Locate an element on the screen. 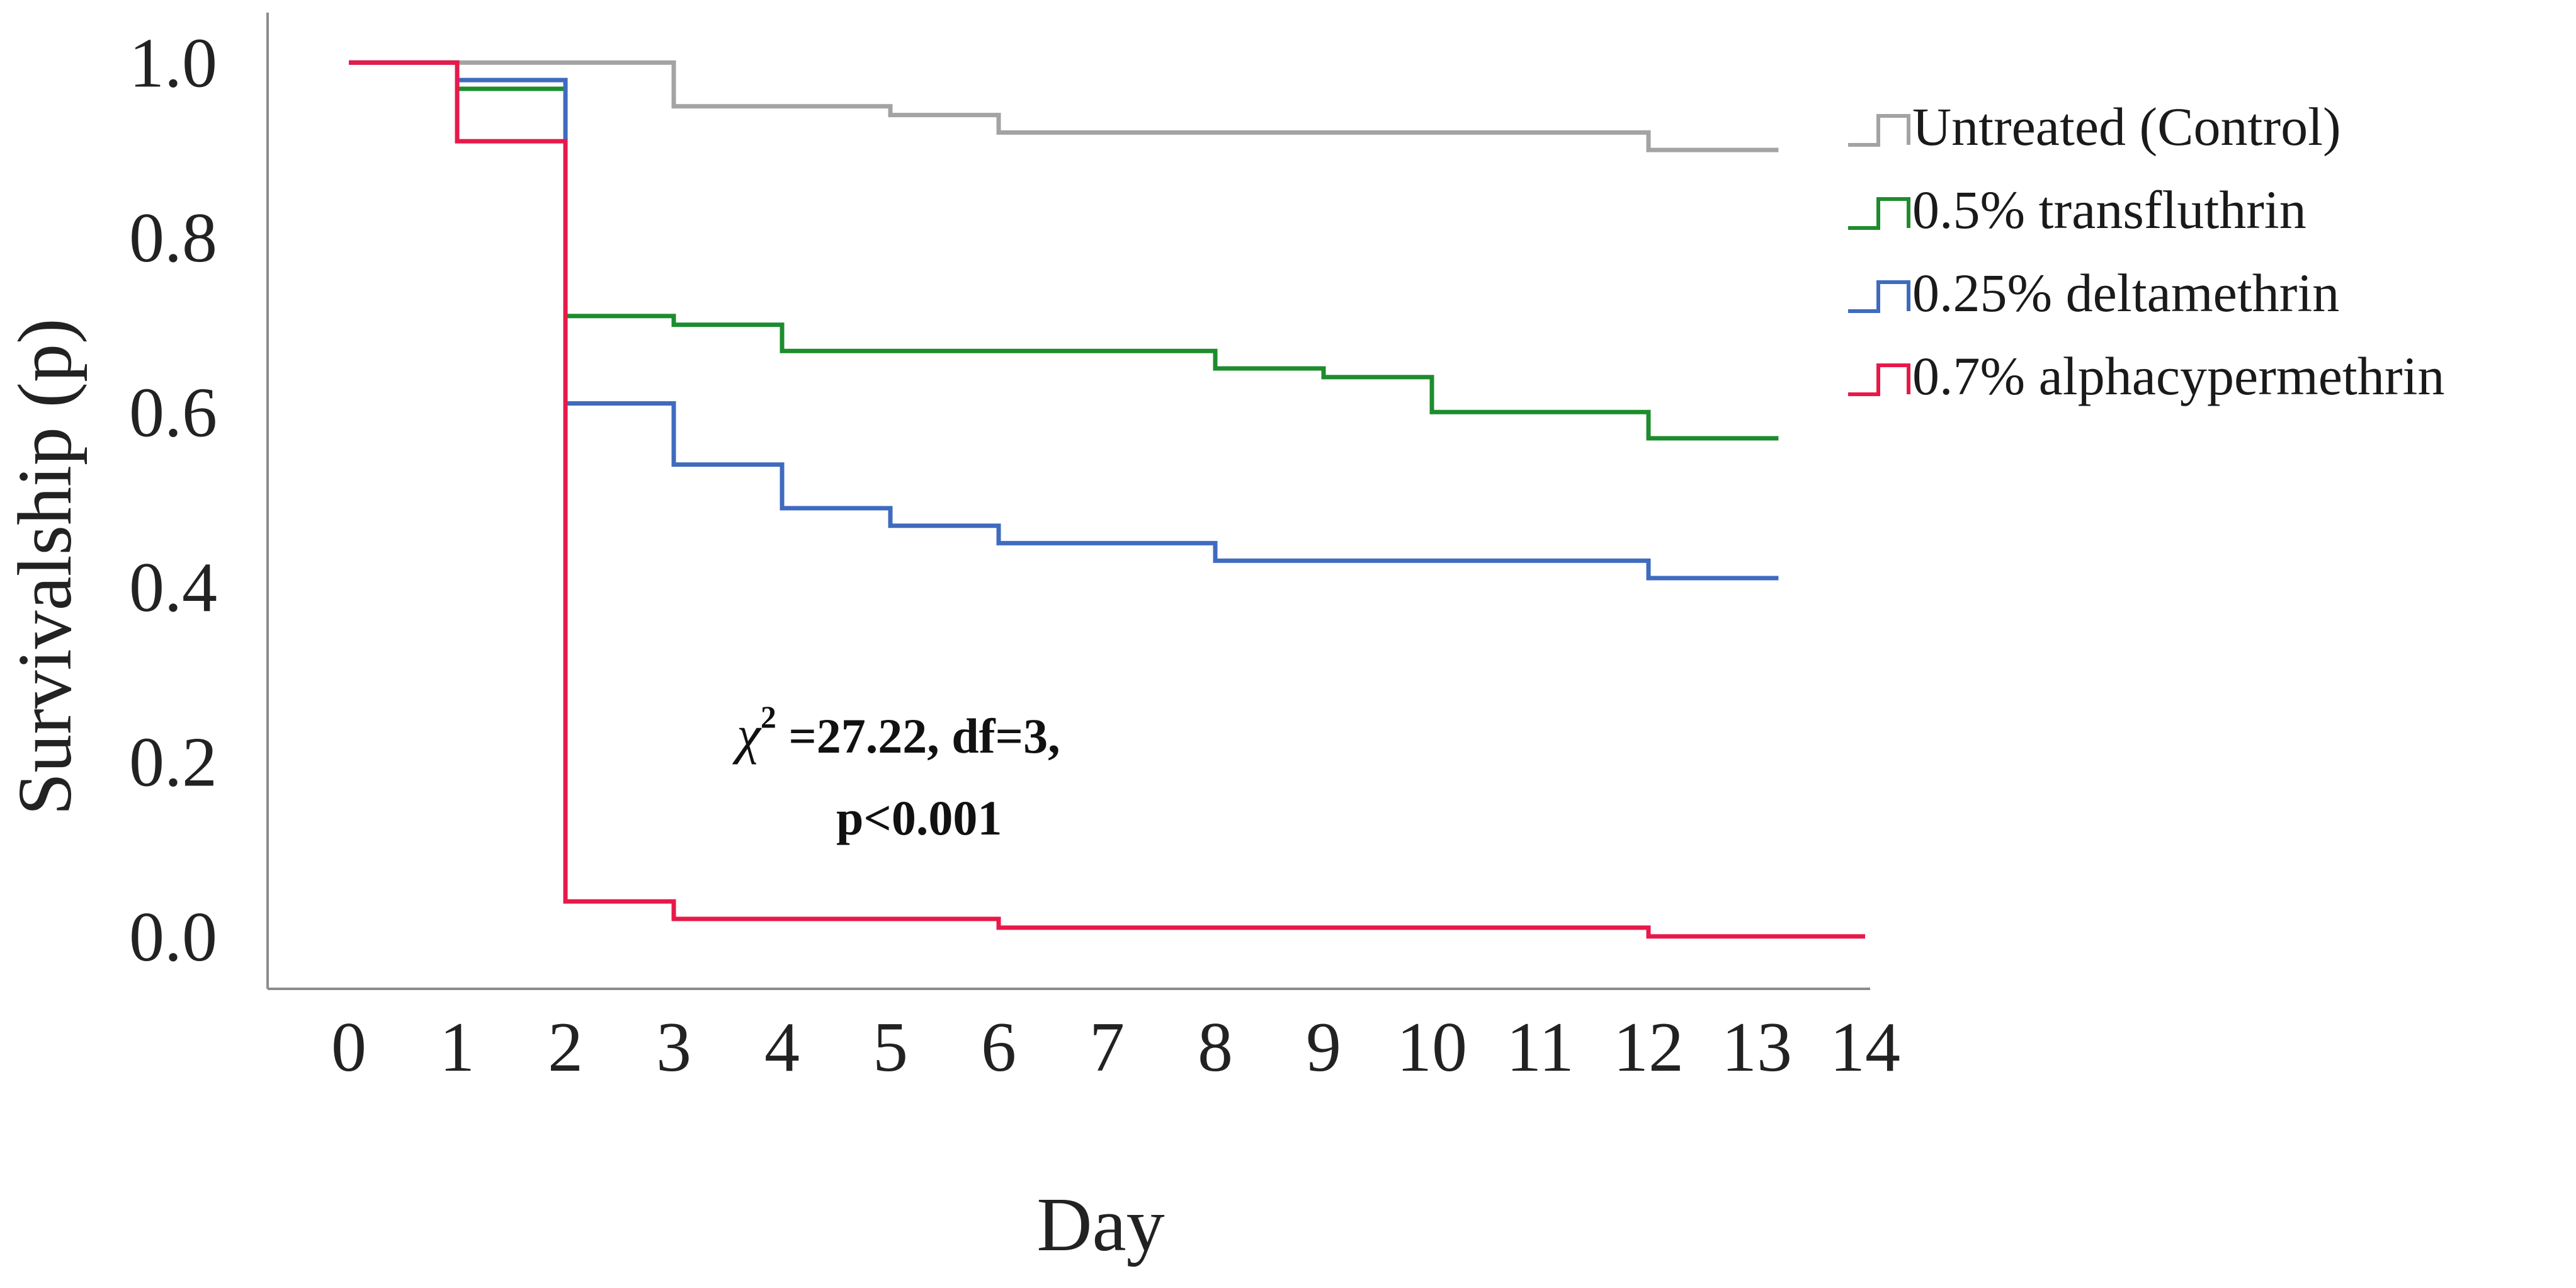 The height and width of the screenshot is (1288, 2576). x-tick-label: 1 is located at coordinates (457, 1047).